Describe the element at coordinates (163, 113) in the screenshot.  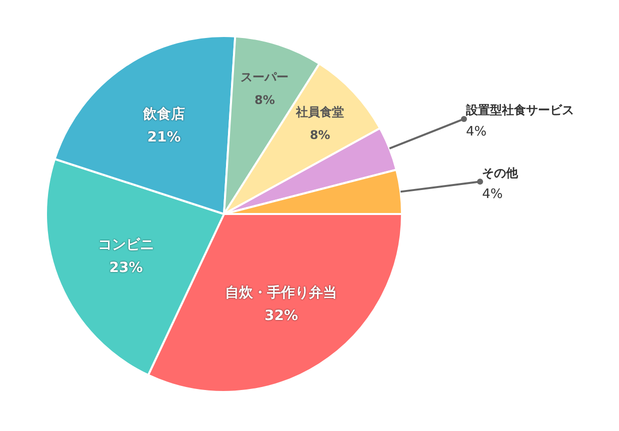
I see `slice-label: 飲食店` at that location.